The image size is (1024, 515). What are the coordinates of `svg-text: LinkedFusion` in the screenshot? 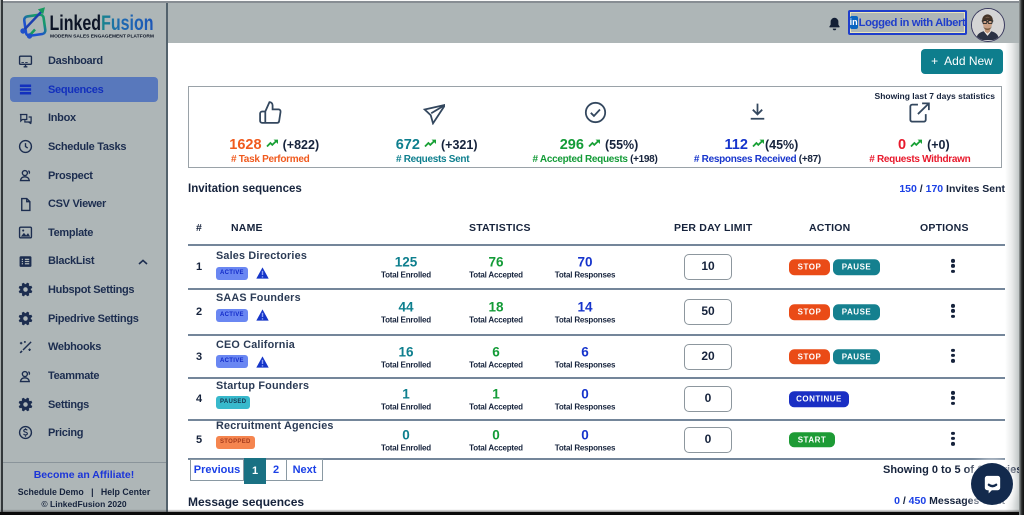 It's located at (102, 23).